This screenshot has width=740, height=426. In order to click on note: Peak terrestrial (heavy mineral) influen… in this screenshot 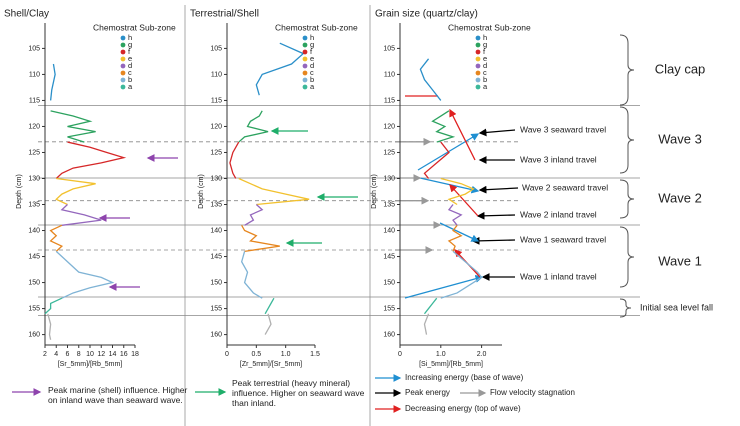, I will do `click(298, 393)`.